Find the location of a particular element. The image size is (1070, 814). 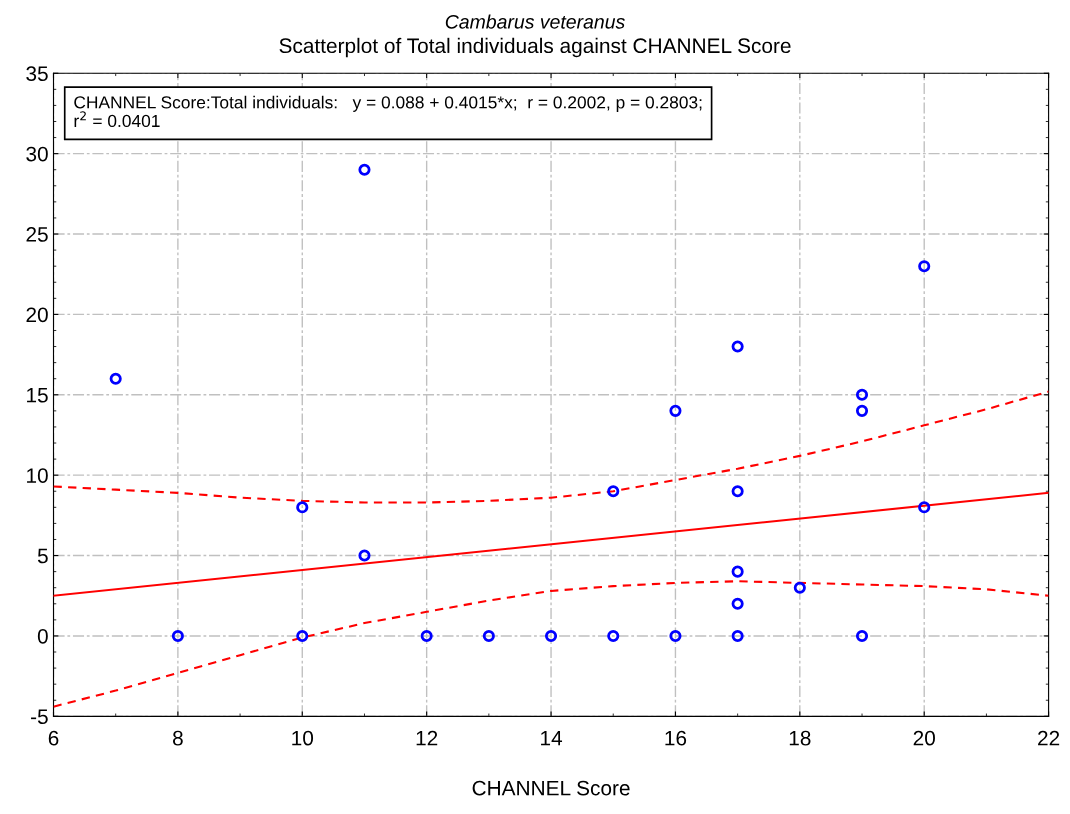

x-tick-label: 18 is located at coordinates (800, 738).